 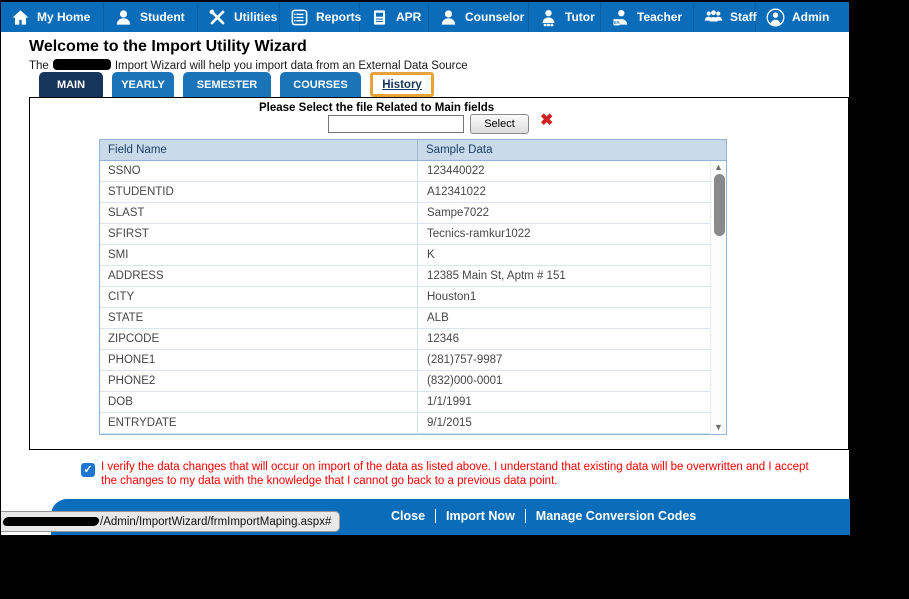 I want to click on field-name-cell: PHONE2, so click(x=132, y=381).